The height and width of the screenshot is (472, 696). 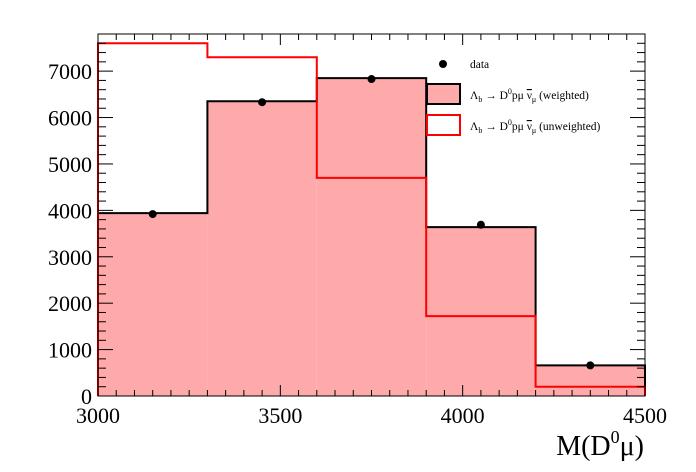 I want to click on y-tick-label: 7000, so click(x=70, y=71).